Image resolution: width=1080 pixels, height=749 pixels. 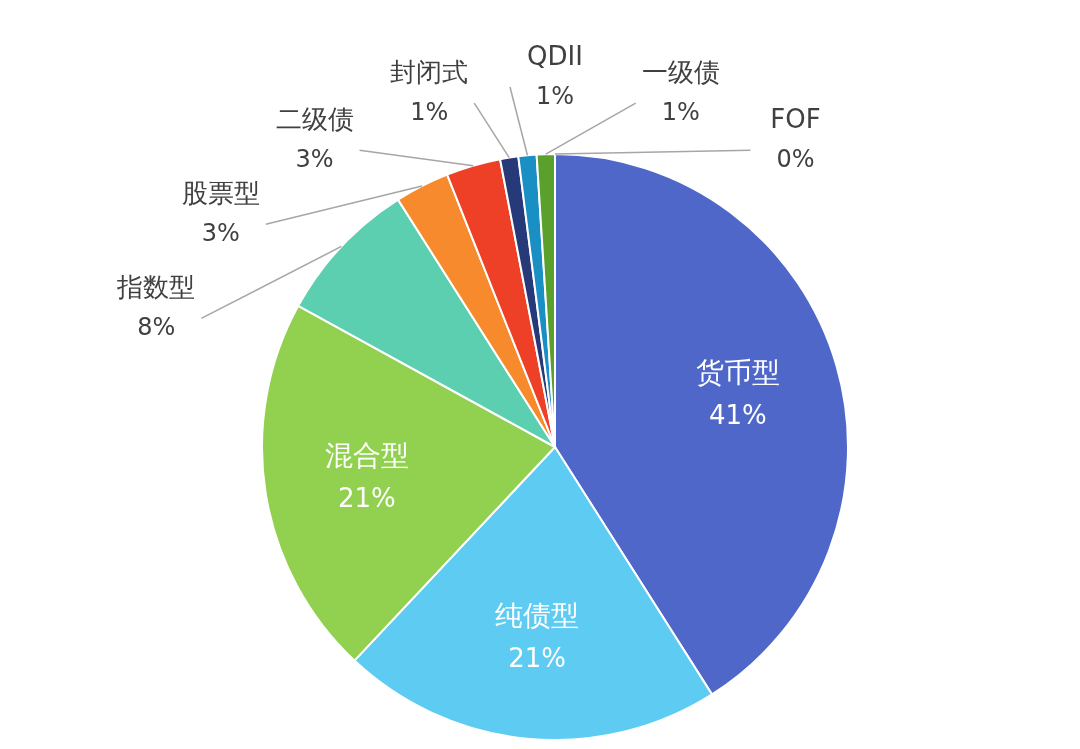 What do you see at coordinates (795, 159) in the screenshot?
I see `text: 0%` at bounding box center [795, 159].